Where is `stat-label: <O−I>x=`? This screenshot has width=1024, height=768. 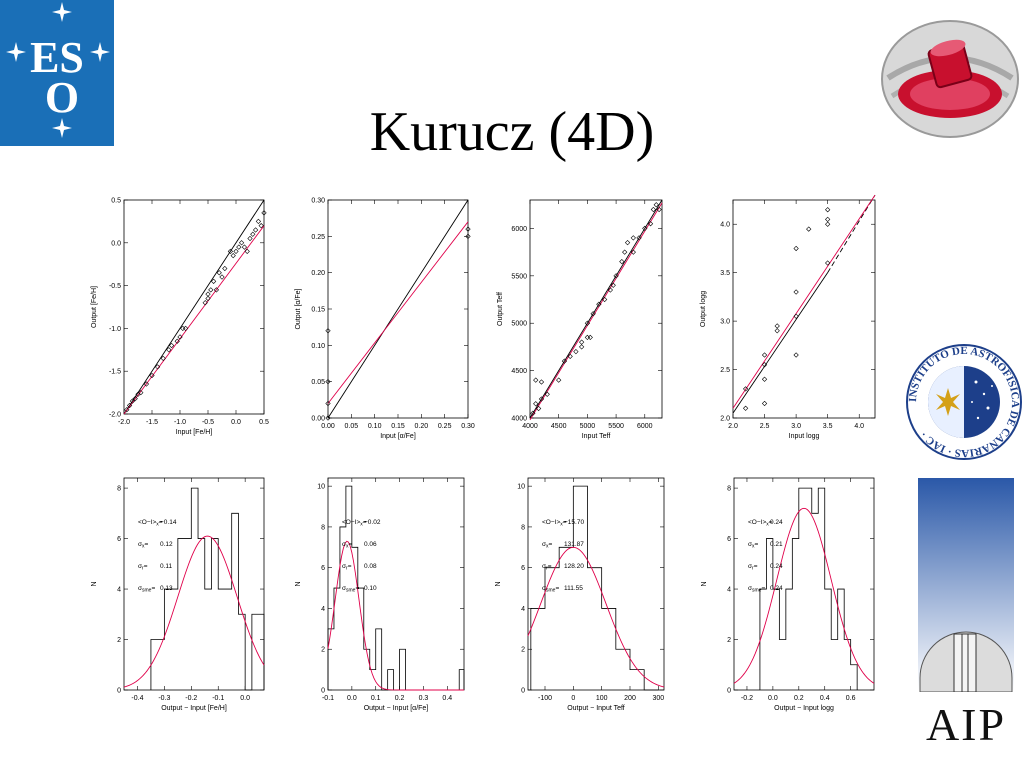
stat-label: <O−I>x= is located at coordinates (150, 523).